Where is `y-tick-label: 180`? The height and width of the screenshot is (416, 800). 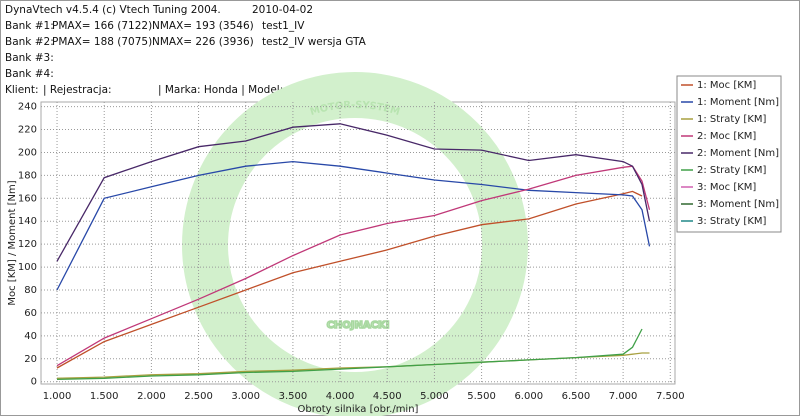 y-tick-label: 180 is located at coordinates (27, 175).